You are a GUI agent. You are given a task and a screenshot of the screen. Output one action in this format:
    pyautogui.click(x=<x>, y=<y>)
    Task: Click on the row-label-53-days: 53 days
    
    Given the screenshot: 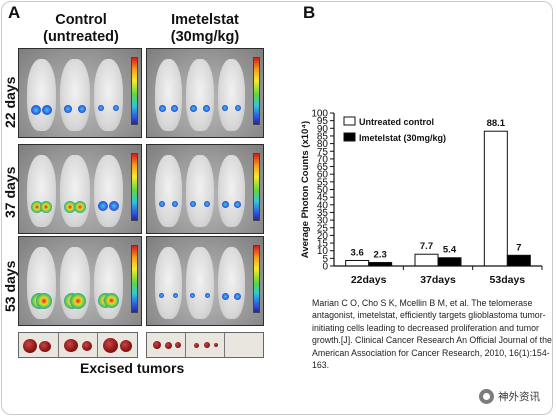 What is the action you would take?
    pyautogui.click(x=10, y=286)
    